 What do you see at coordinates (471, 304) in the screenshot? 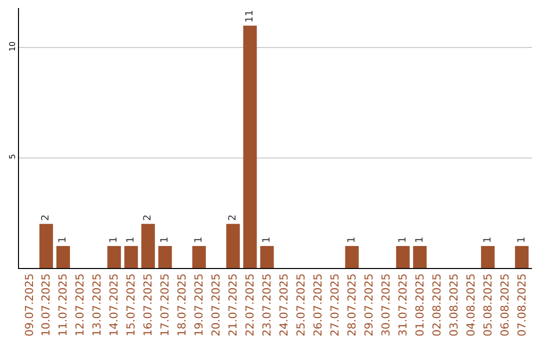
I see `x-tick-label: 04.08.2025` at bounding box center [471, 304].